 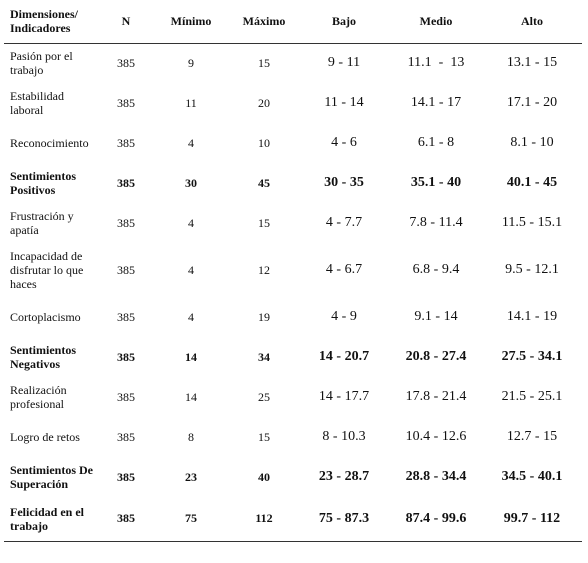 What do you see at coordinates (51, 477) in the screenshot?
I see `row-label: Sentimientos De Superación` at bounding box center [51, 477].